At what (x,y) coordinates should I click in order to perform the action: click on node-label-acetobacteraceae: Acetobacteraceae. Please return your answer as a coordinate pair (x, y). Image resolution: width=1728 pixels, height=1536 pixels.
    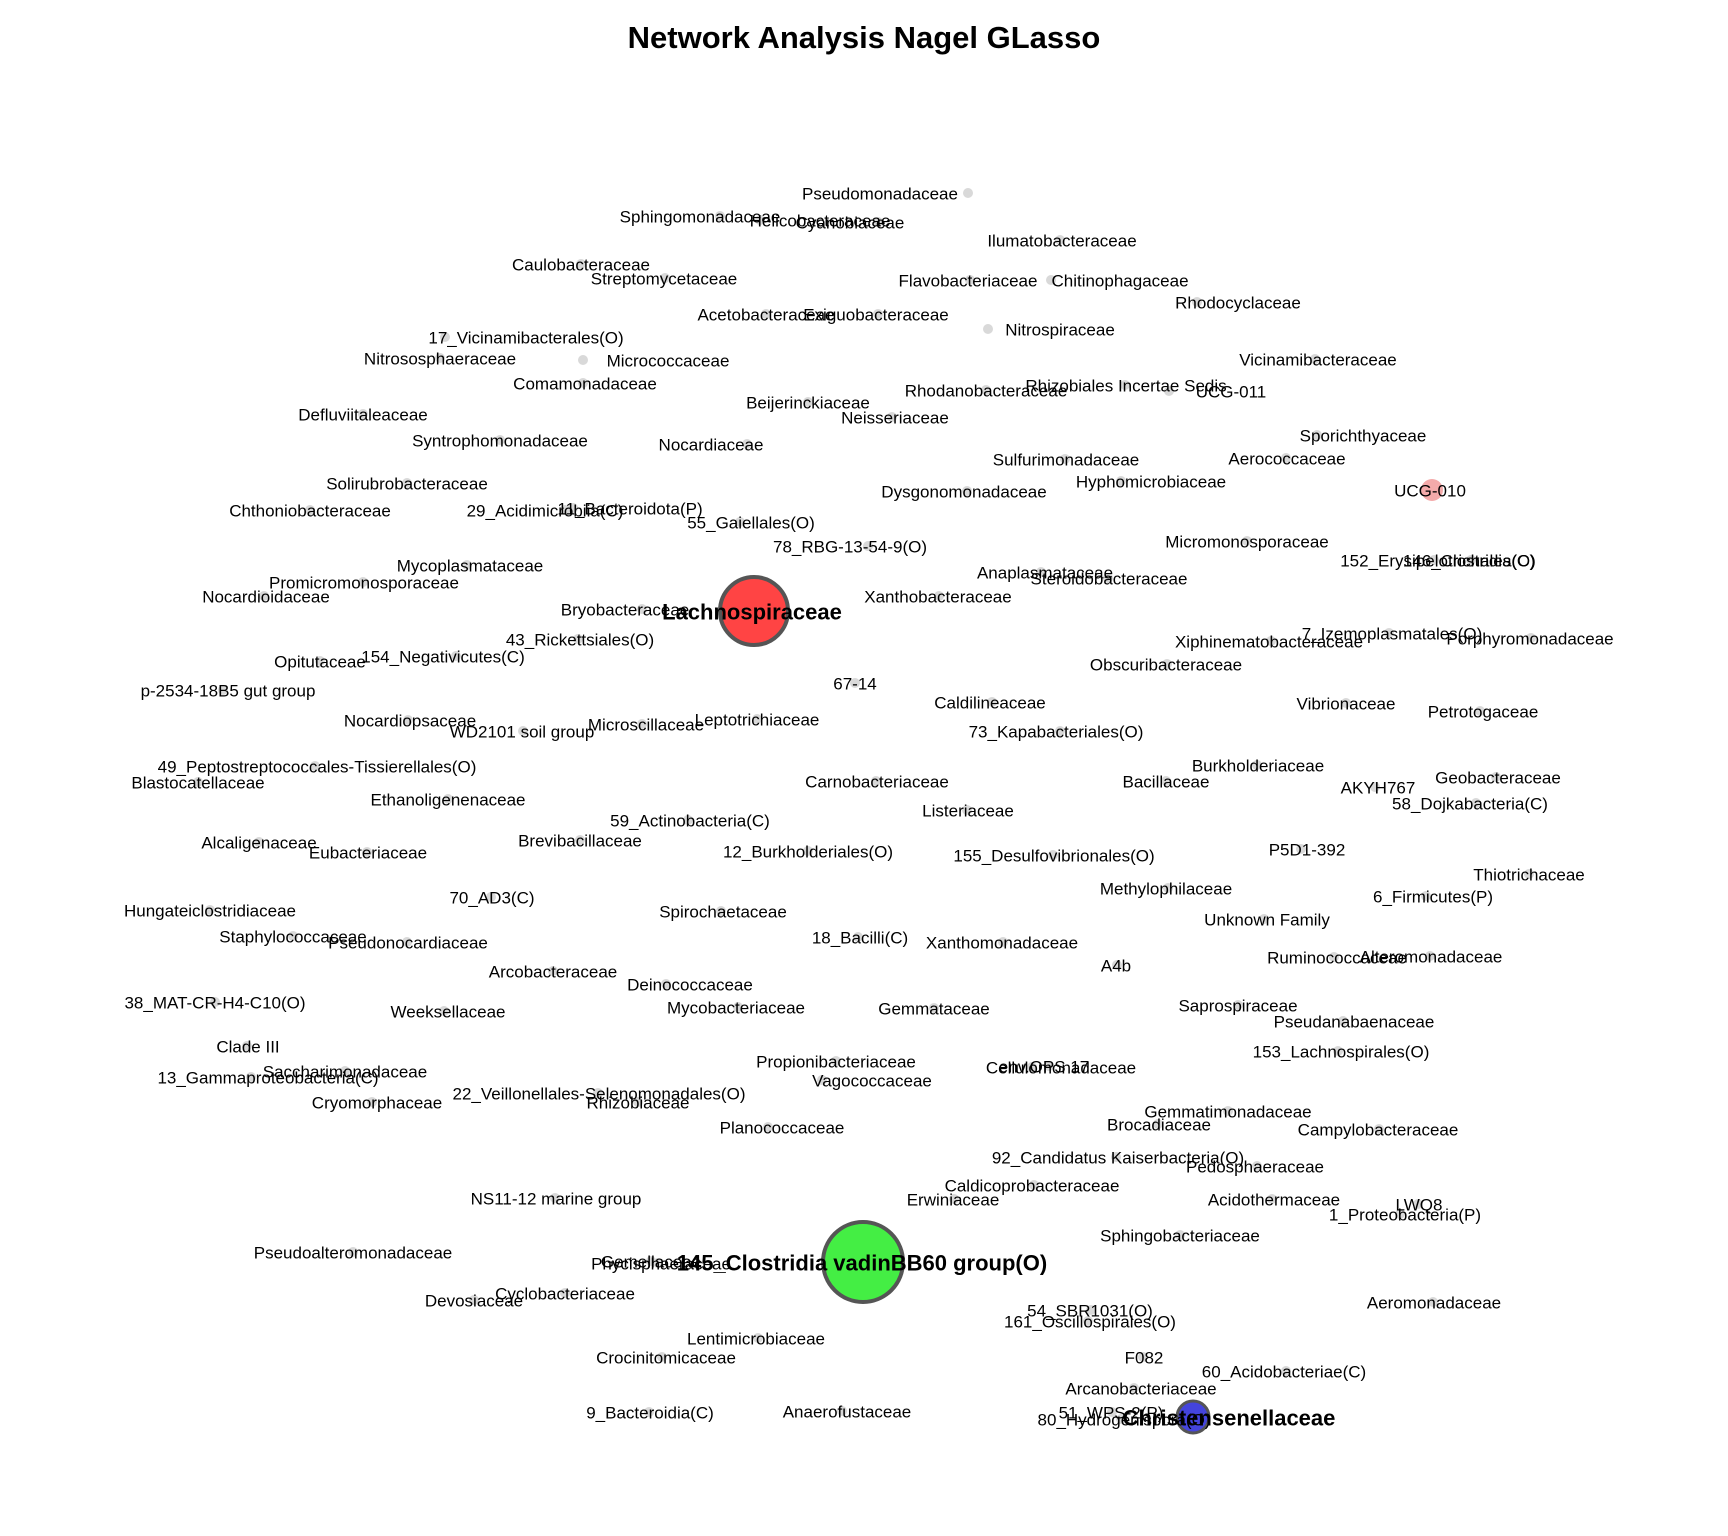
    Looking at the image, I should click on (765, 315).